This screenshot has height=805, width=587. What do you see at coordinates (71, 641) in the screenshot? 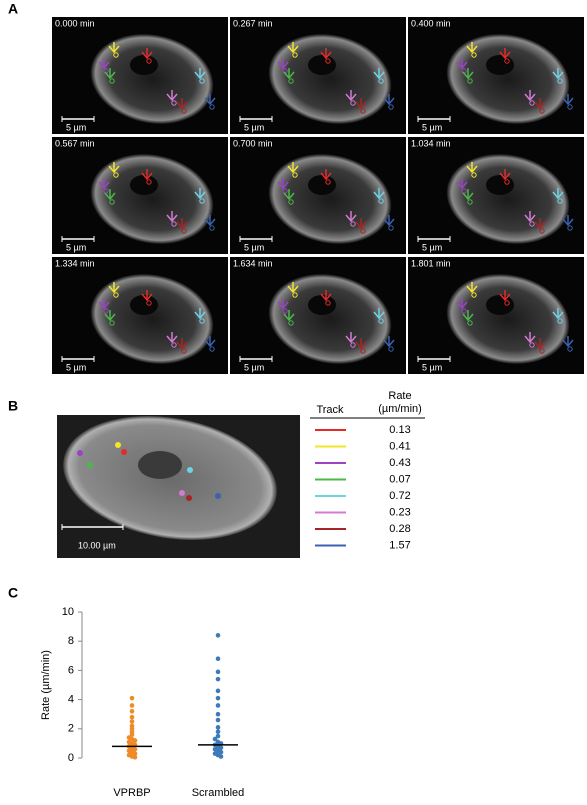
I see `y-tick-label: 8` at bounding box center [71, 641].